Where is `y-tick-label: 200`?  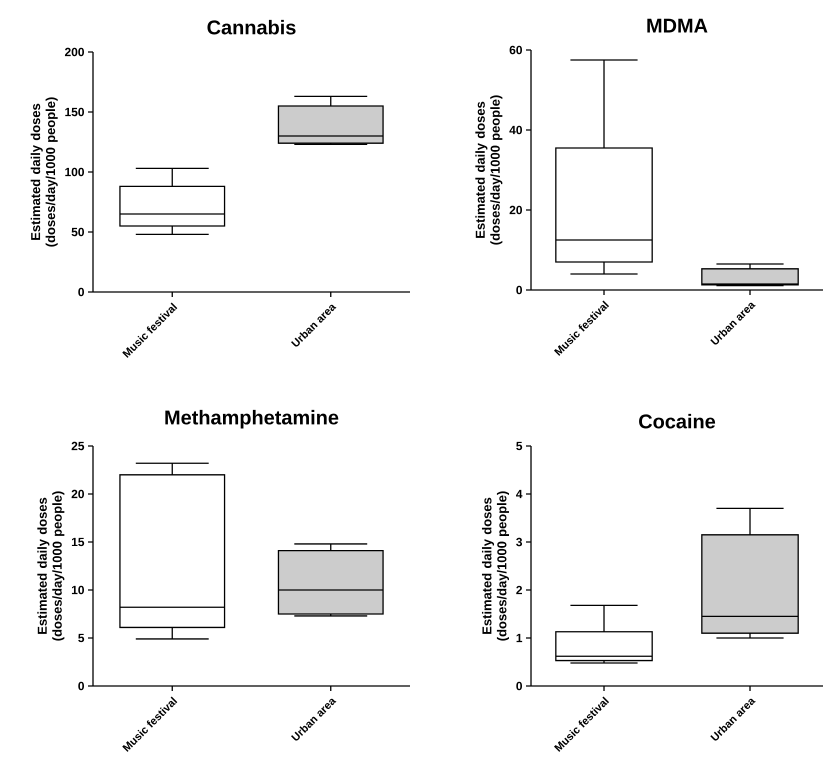
y-tick-label: 200 is located at coordinates (74, 52).